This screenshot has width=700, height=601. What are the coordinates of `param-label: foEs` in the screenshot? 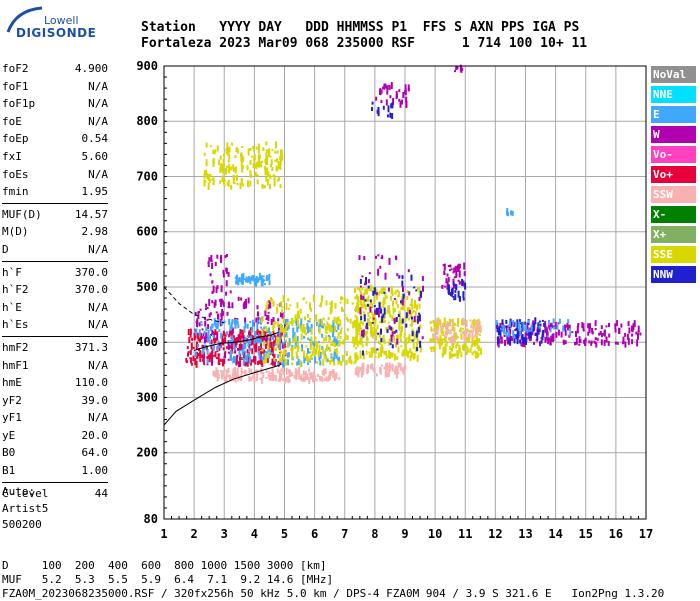 It's located at (15, 174).